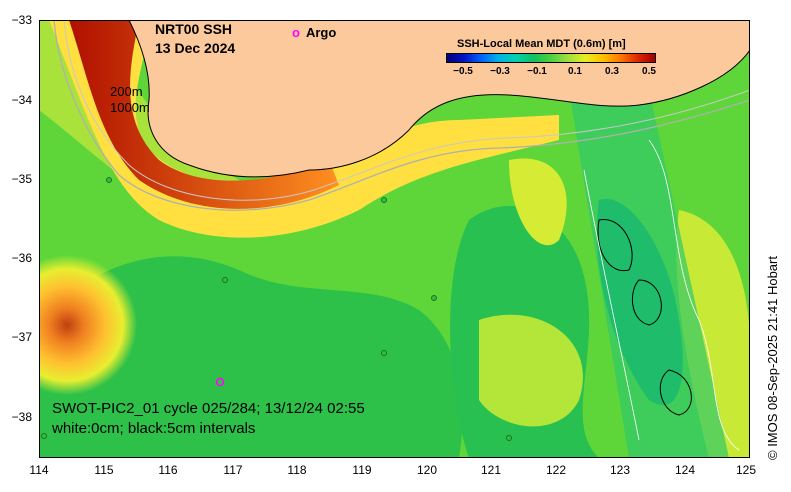  What do you see at coordinates (556, 470) in the screenshot?
I see `x-tick-label: 122` at bounding box center [556, 470].